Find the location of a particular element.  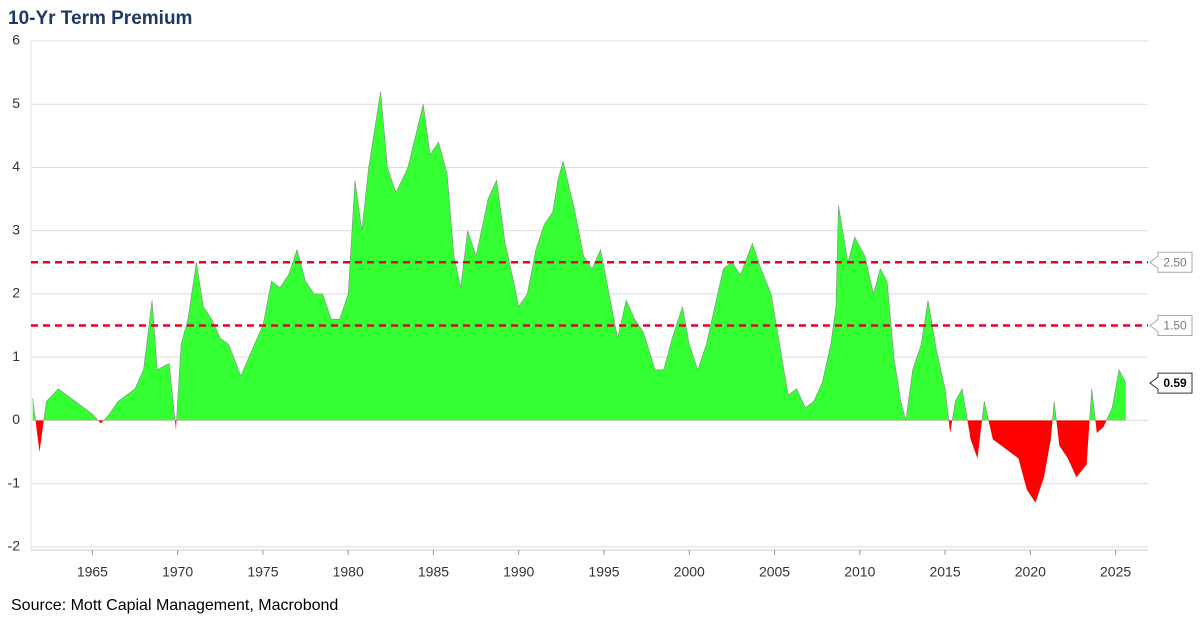

x-tick-label: 1990 is located at coordinates (518, 572).